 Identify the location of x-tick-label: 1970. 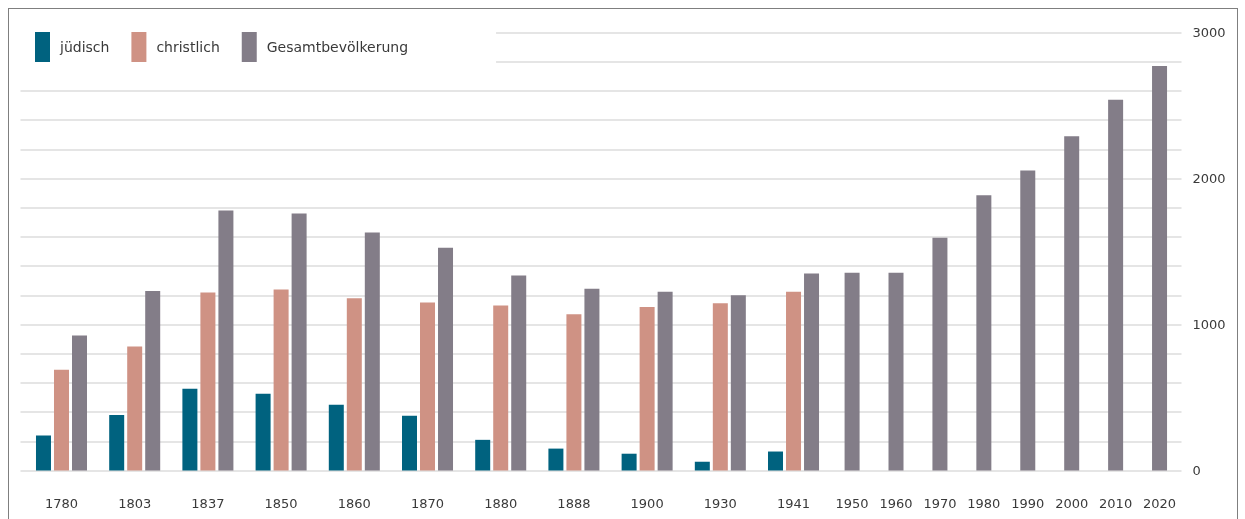
(940, 503).